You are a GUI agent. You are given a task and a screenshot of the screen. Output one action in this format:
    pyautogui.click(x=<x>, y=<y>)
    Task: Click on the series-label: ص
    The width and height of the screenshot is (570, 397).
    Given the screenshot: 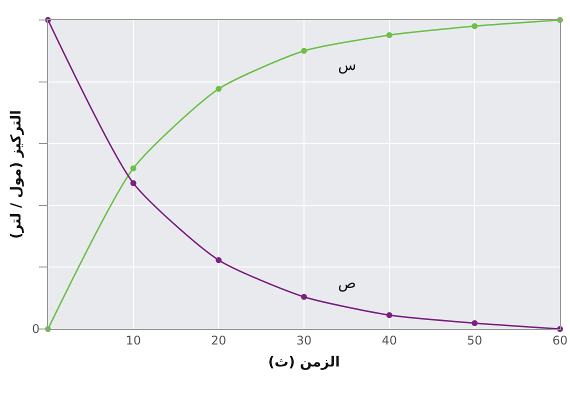 What is the action you would take?
    pyautogui.click(x=347, y=283)
    